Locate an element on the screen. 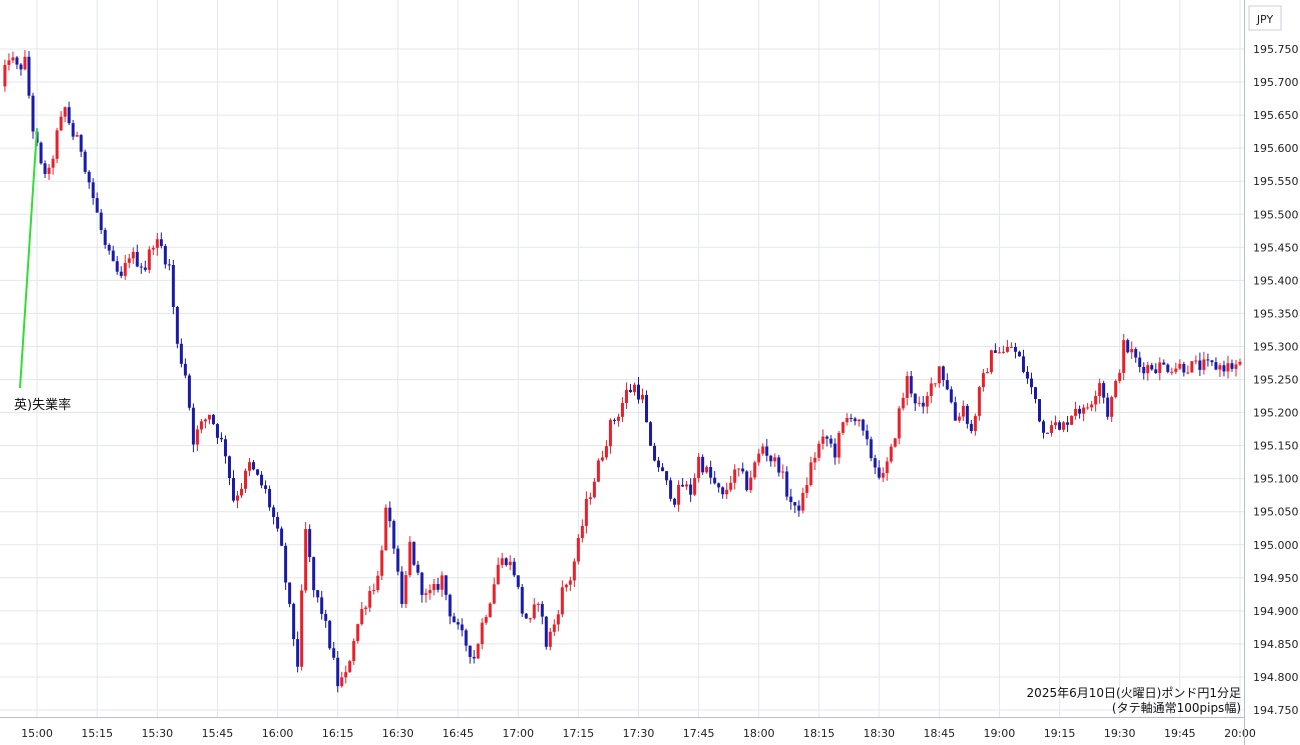 Image resolution: width=1300 pixels, height=745 pixels. y-tick-label: 195.500 is located at coordinates (1276, 214).